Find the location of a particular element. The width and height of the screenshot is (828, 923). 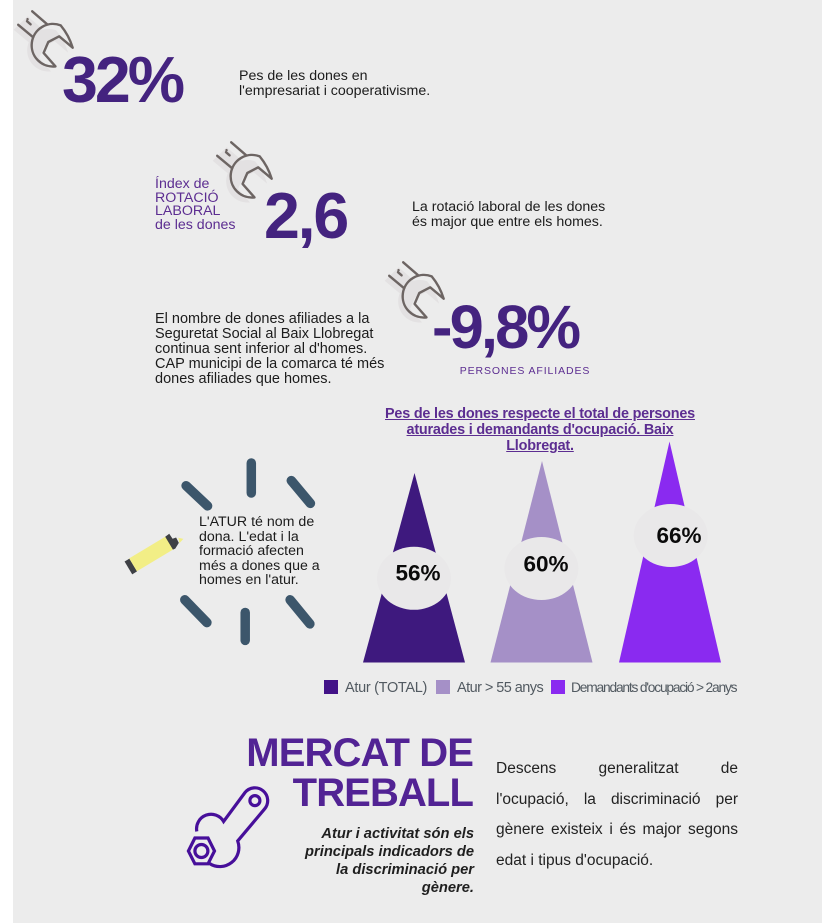

svg-text: 60% is located at coordinates (545, 564).